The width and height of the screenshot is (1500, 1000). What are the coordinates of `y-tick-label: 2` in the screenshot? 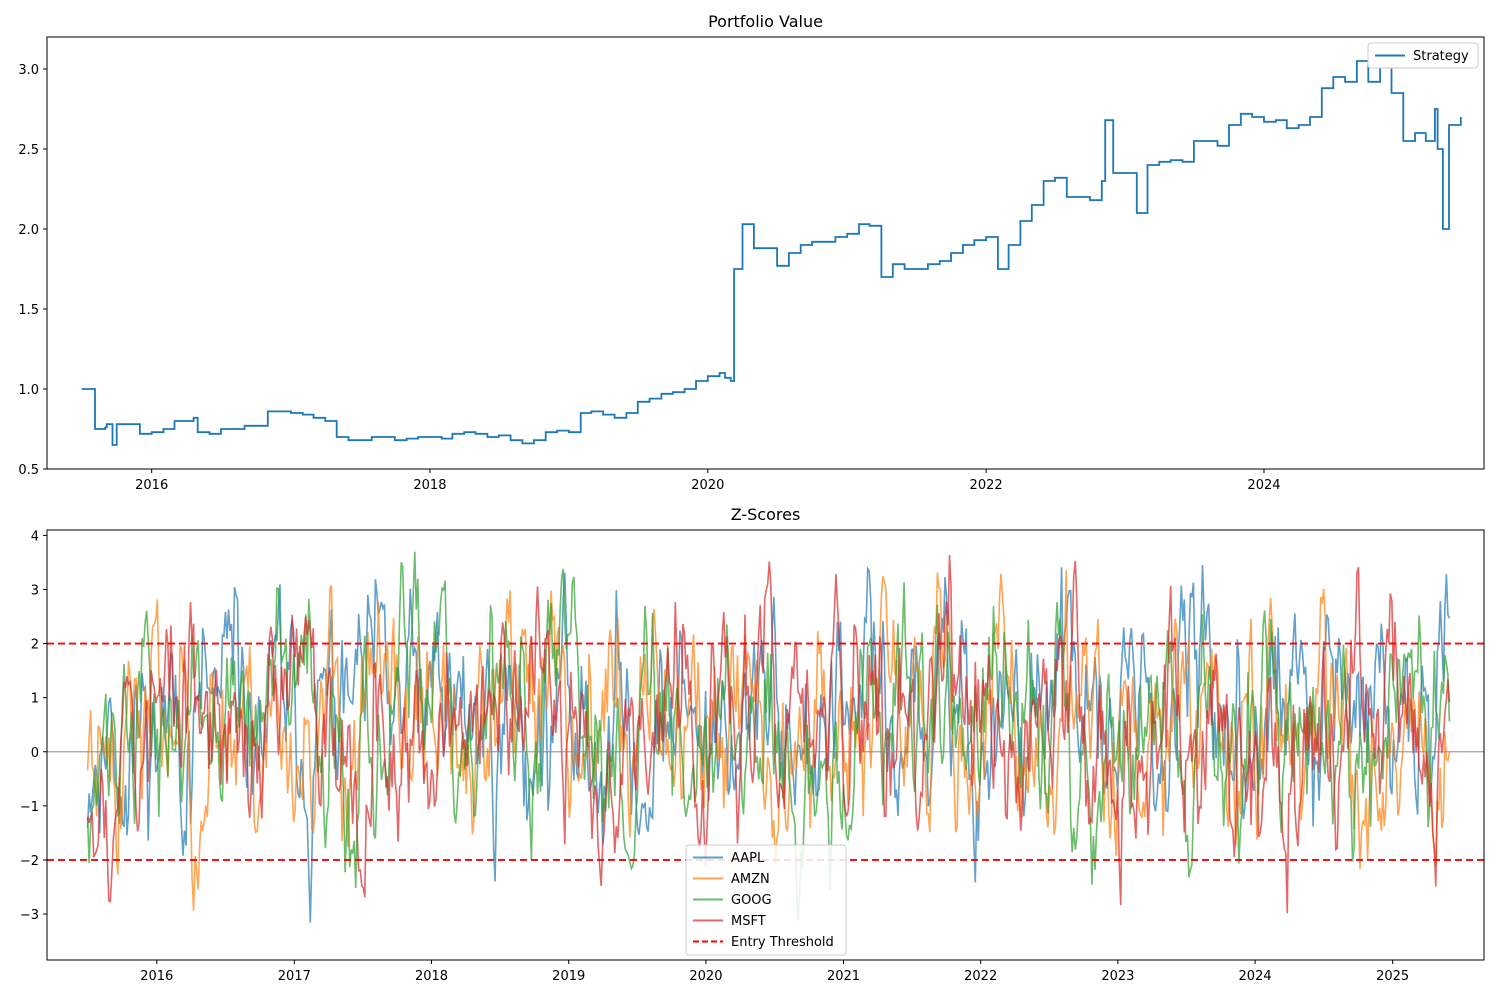 It's located at (35, 645).